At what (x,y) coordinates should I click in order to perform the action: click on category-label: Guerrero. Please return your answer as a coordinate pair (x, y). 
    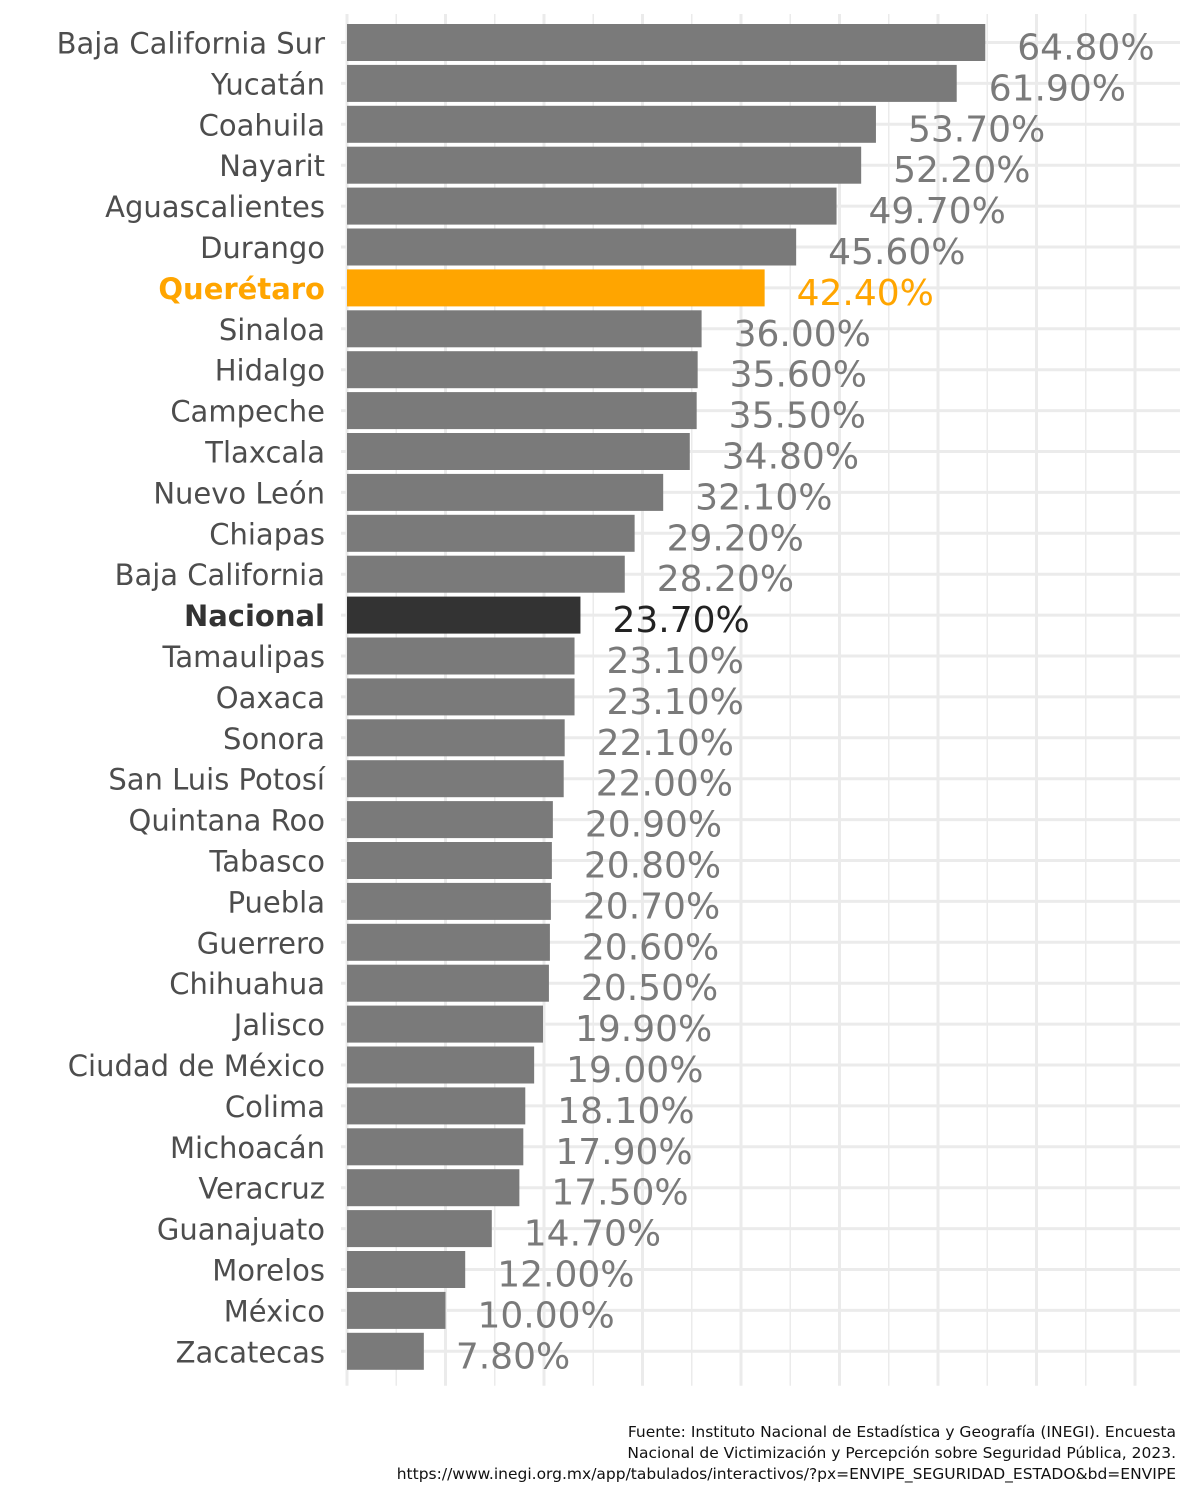
    Looking at the image, I should click on (261, 943).